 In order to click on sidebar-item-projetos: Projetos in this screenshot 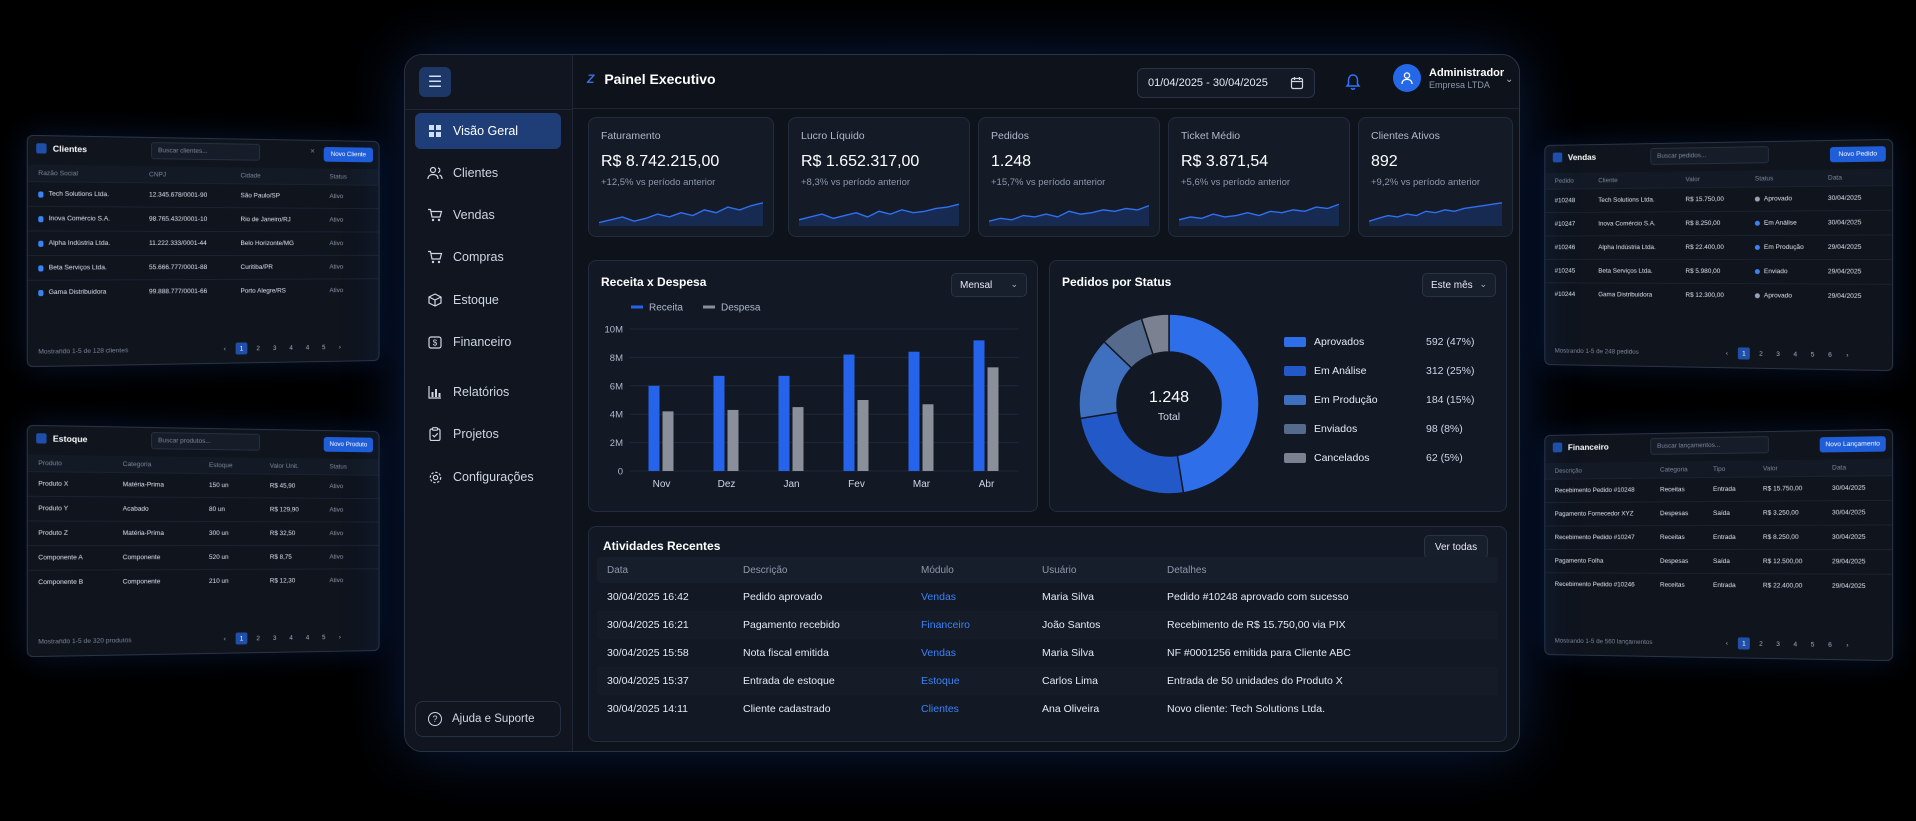, I will do `click(488, 434)`.